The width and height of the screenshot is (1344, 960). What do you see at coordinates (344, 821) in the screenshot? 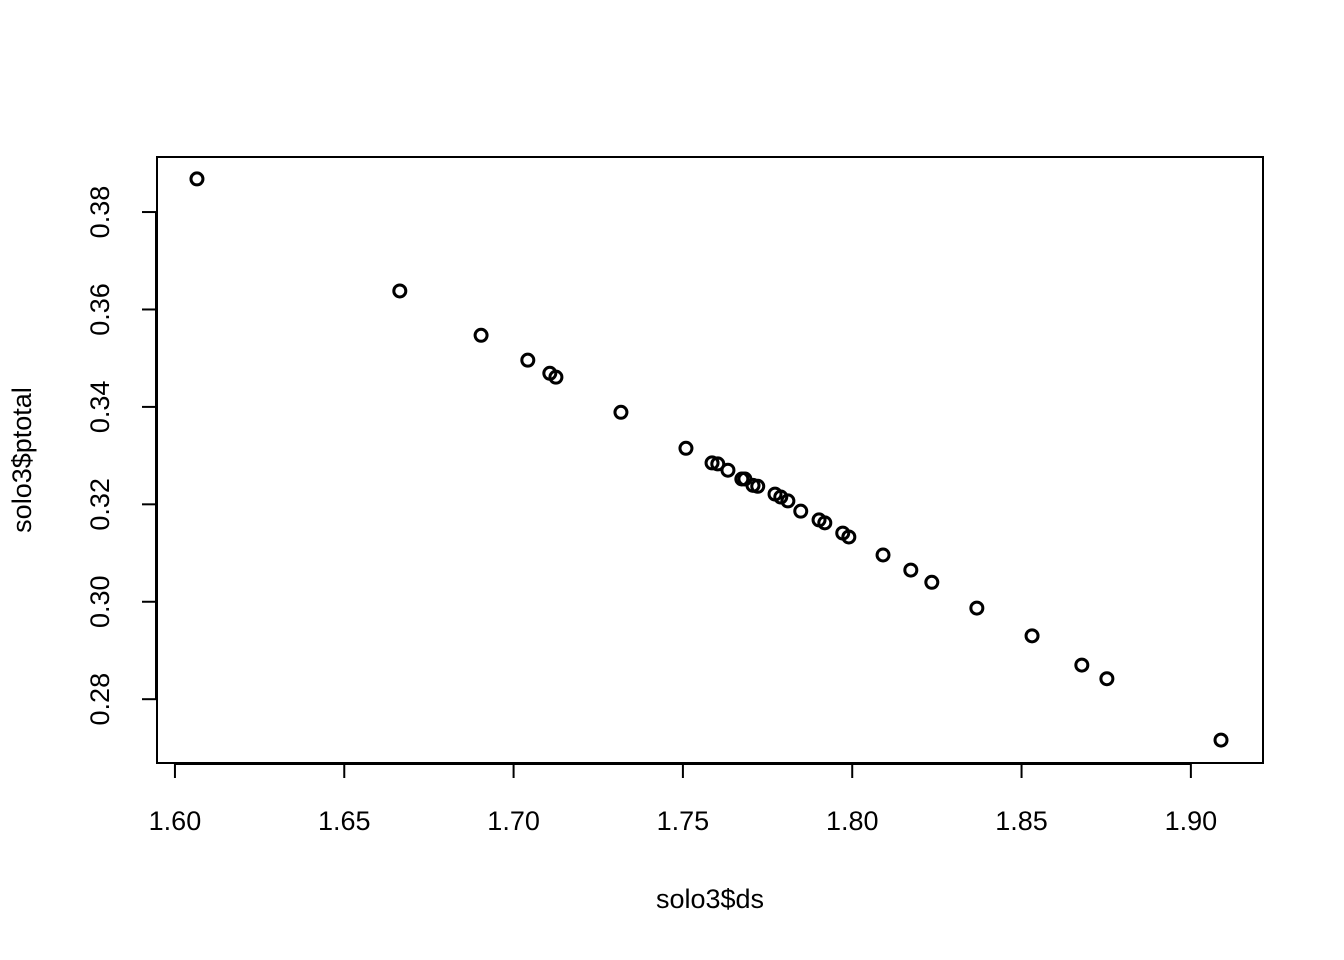
I see `x-tick-label: 1.65` at bounding box center [344, 821].